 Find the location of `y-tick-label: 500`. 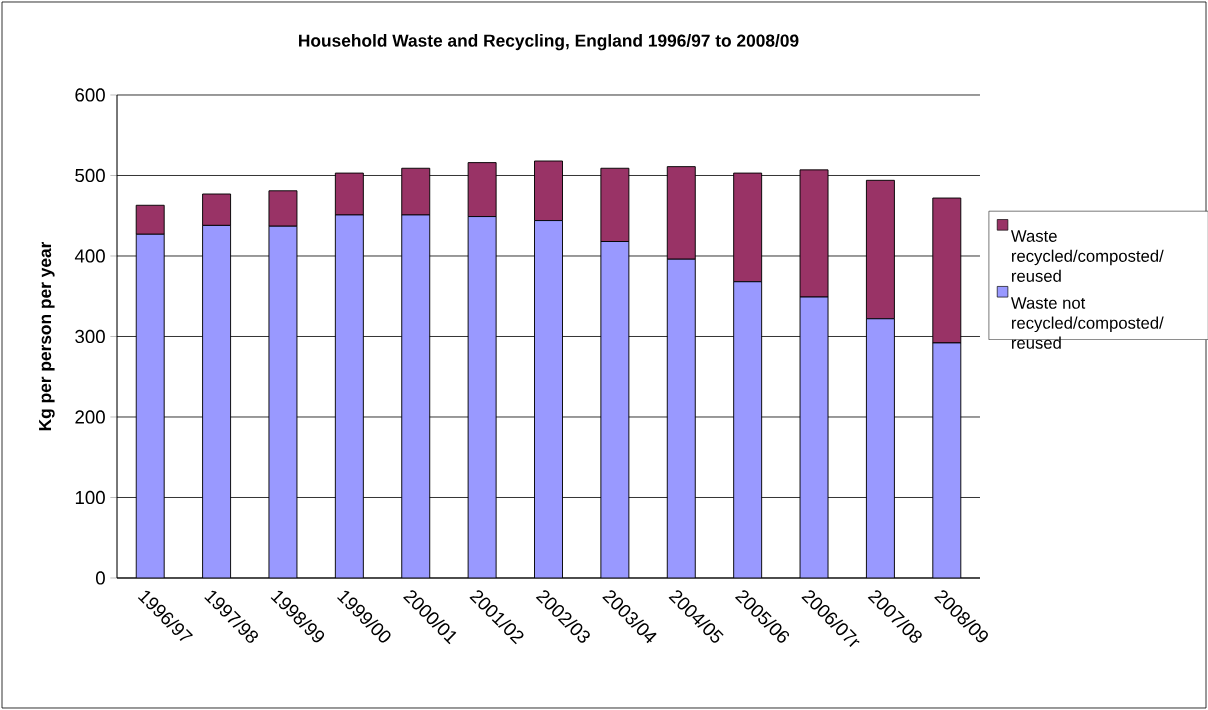

y-tick-label: 500 is located at coordinates (90, 175).